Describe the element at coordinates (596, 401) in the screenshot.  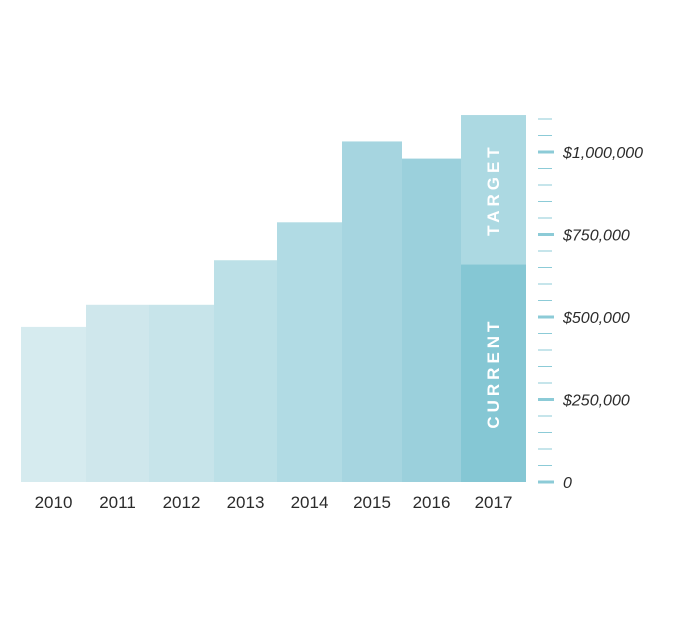
I see `y-tick-label-250000: $250,000` at that location.